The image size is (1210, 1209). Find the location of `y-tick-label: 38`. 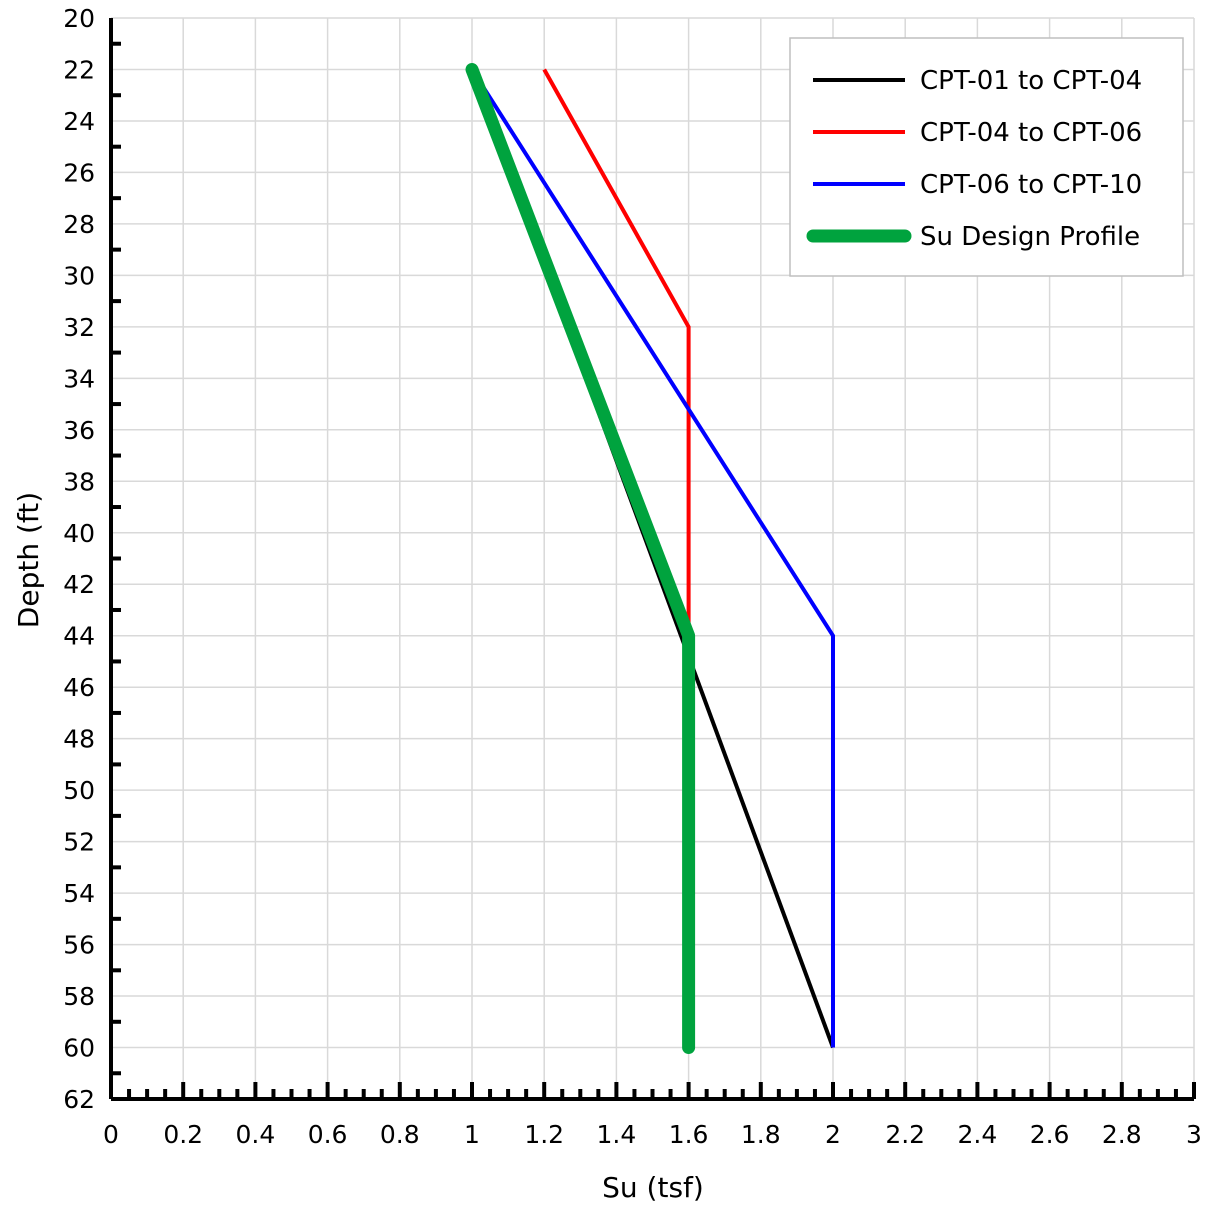

y-tick-label: 38 is located at coordinates (79, 481).